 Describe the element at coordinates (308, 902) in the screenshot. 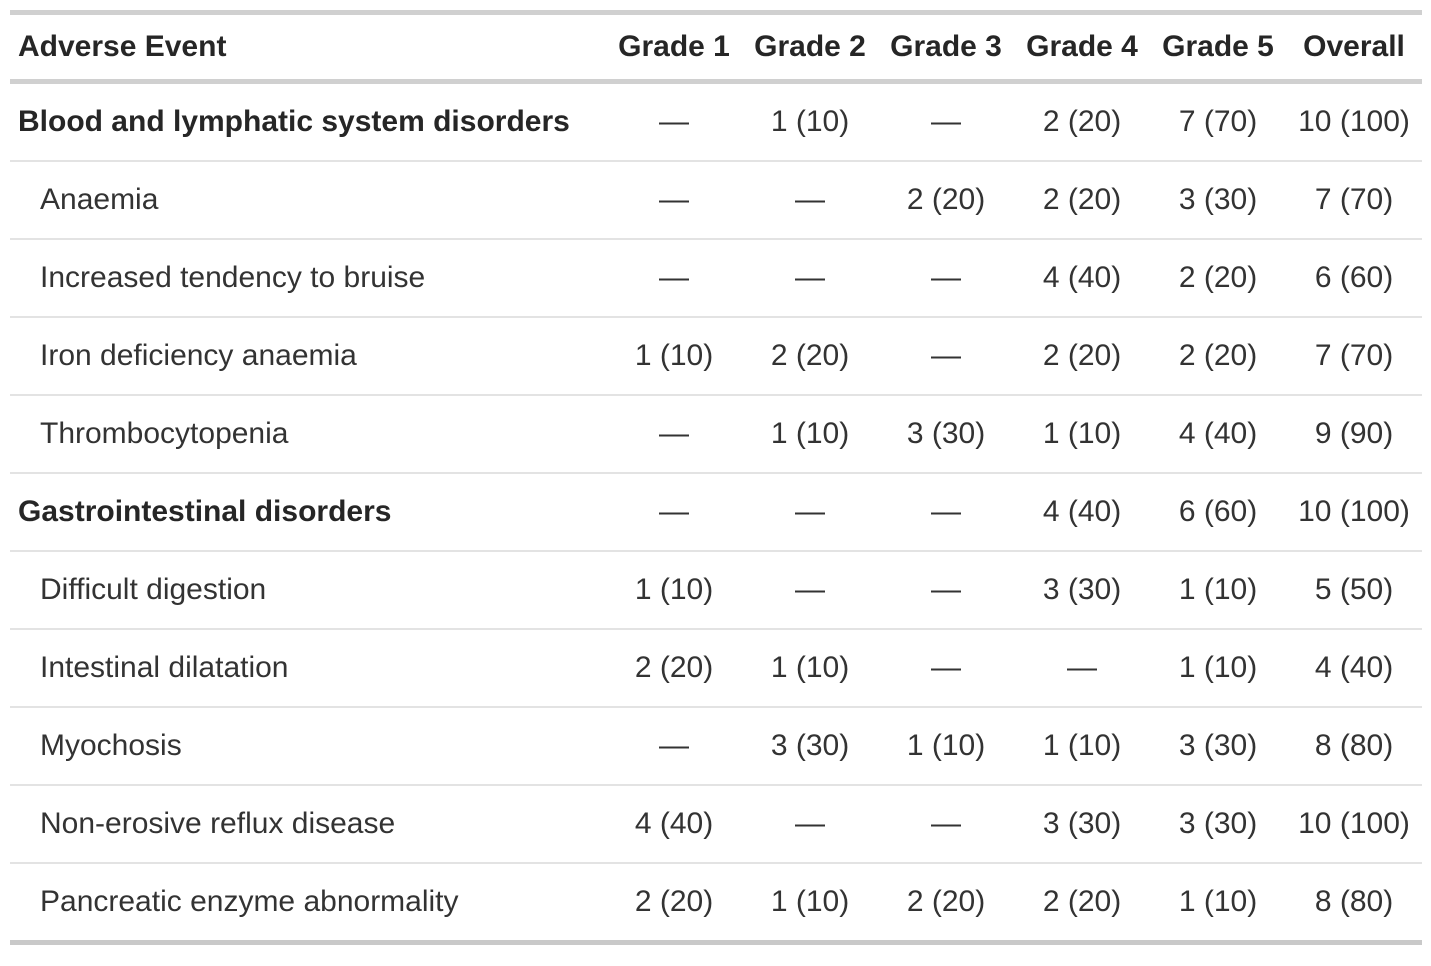

I see `adverse-event-label: Pancreatic enzyme abnormality` at that location.